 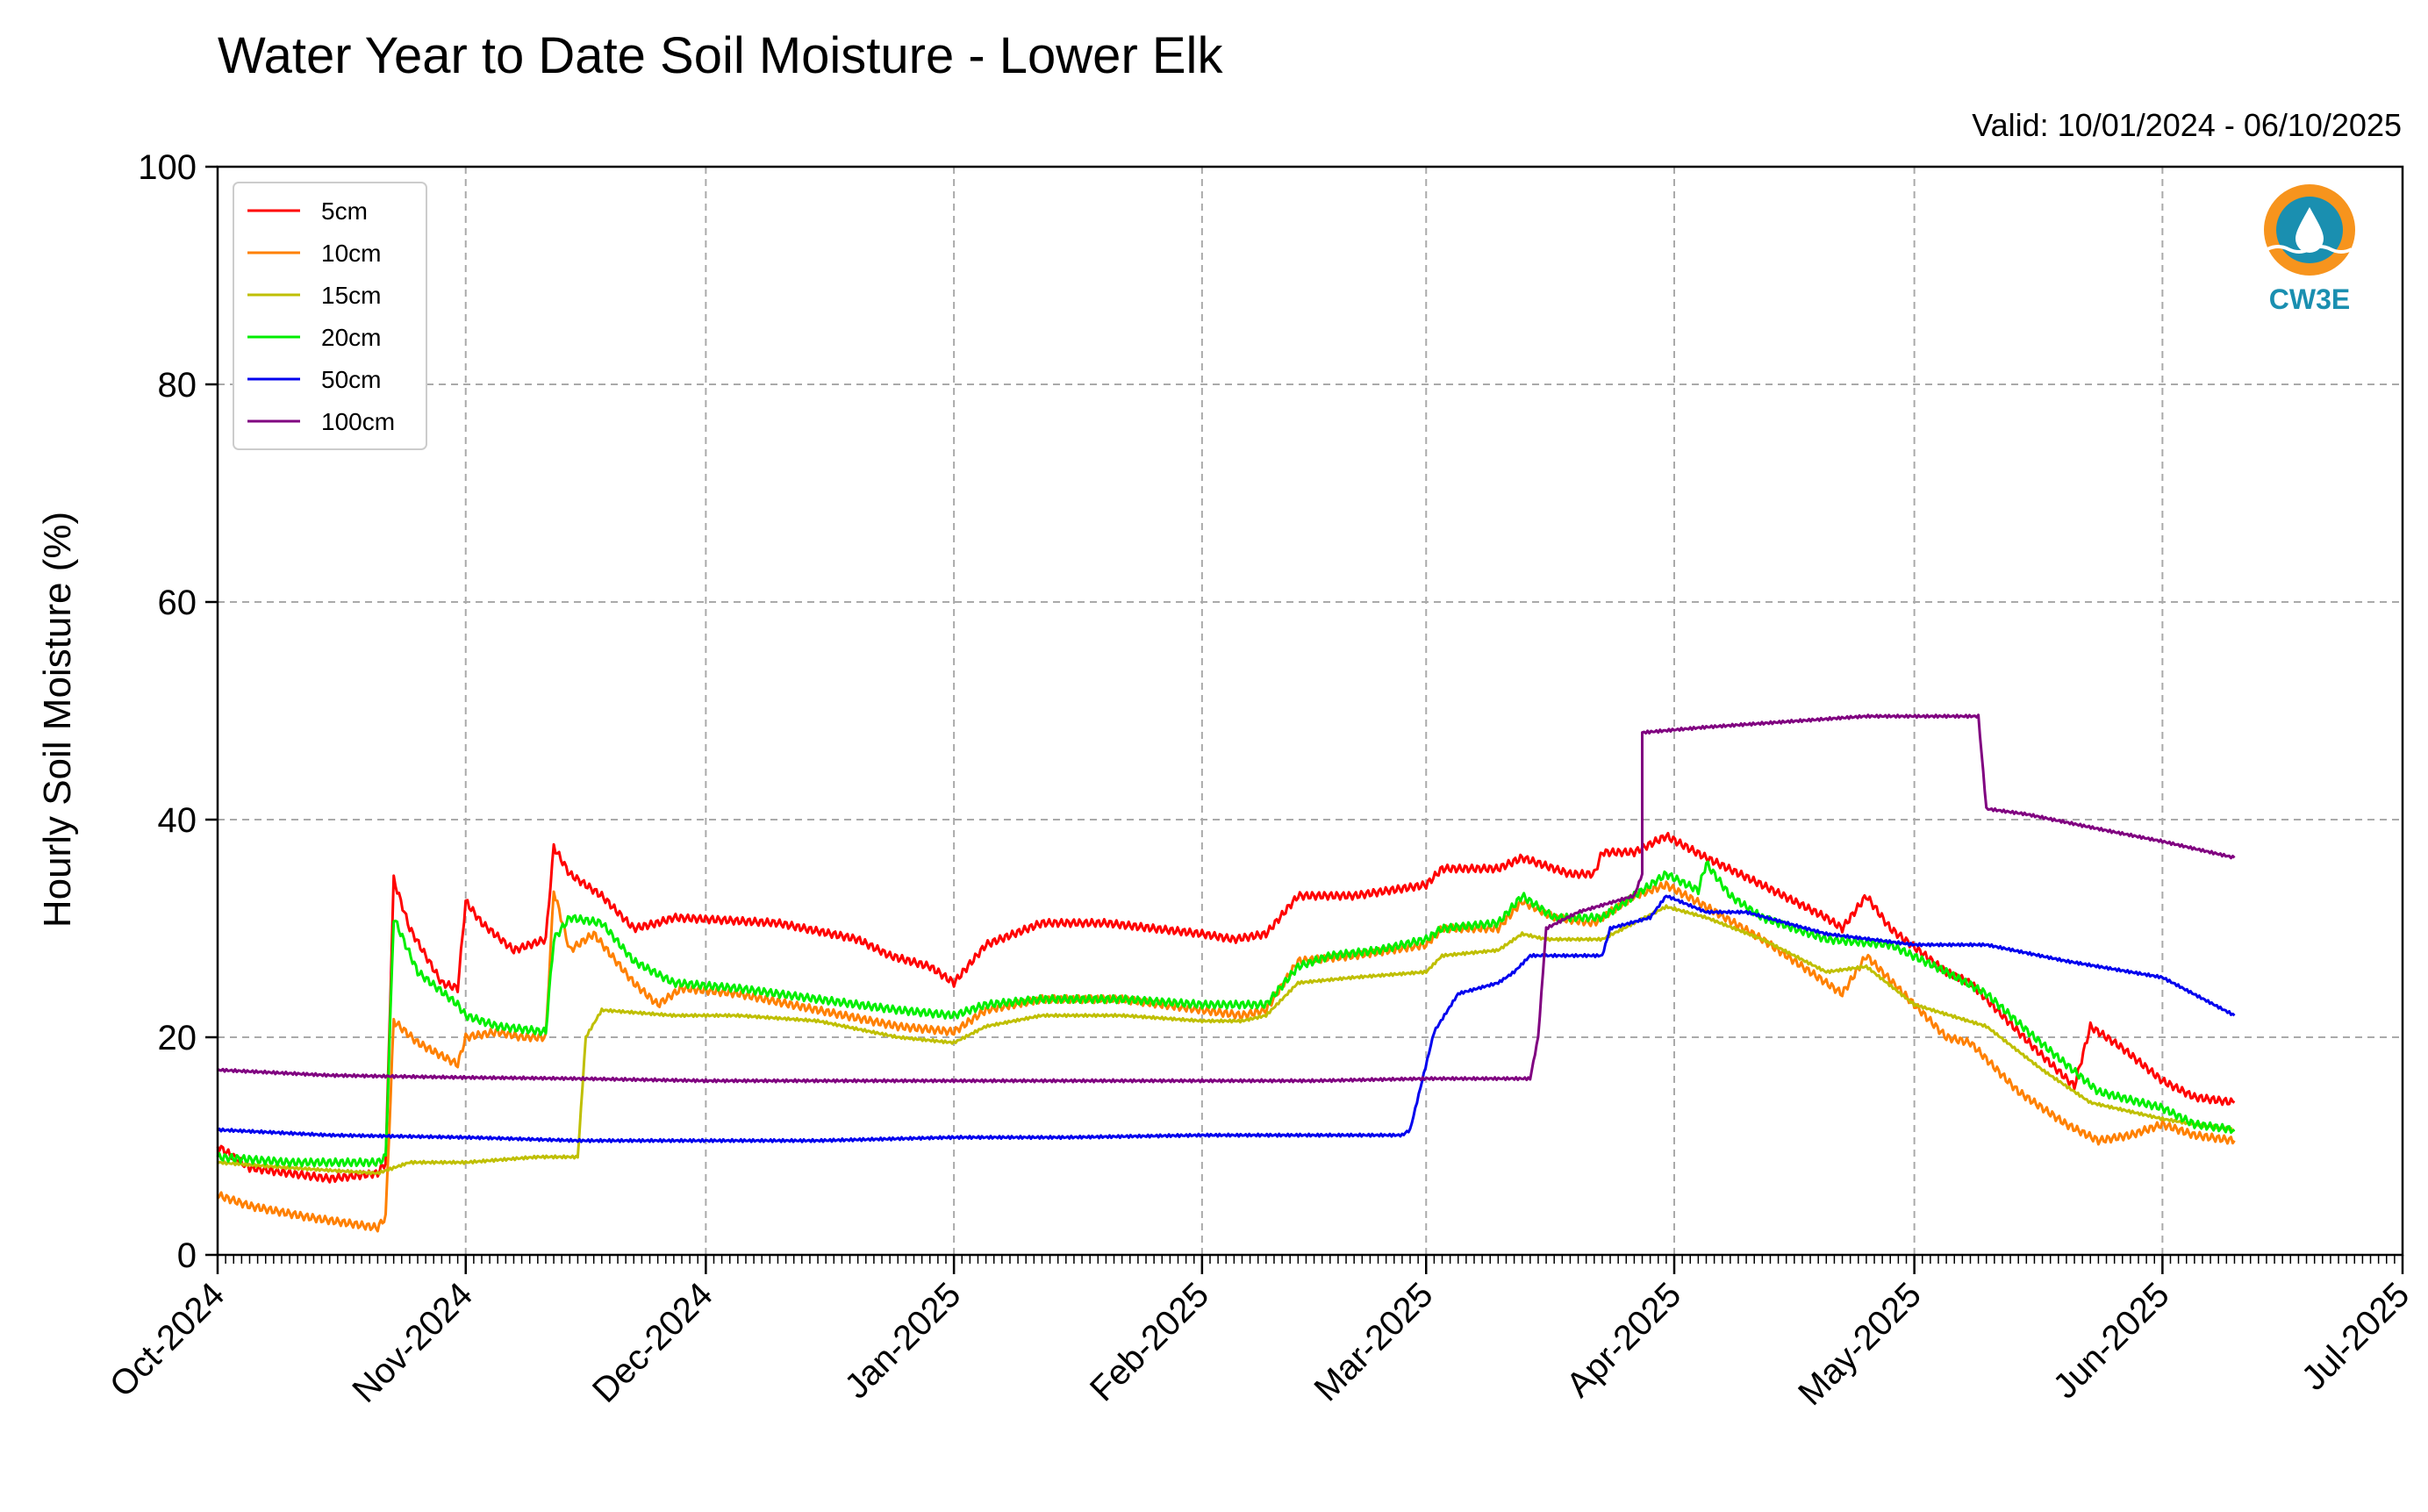 I want to click on y-tick-label: 60, so click(x=177, y=603).